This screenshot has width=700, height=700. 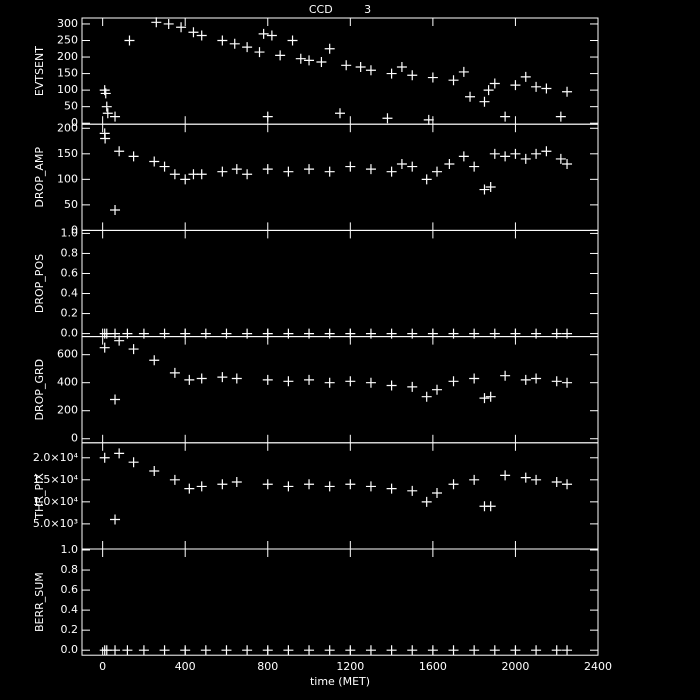 I want to click on y-axis-label: DROP_AMP, so click(x=39, y=177).